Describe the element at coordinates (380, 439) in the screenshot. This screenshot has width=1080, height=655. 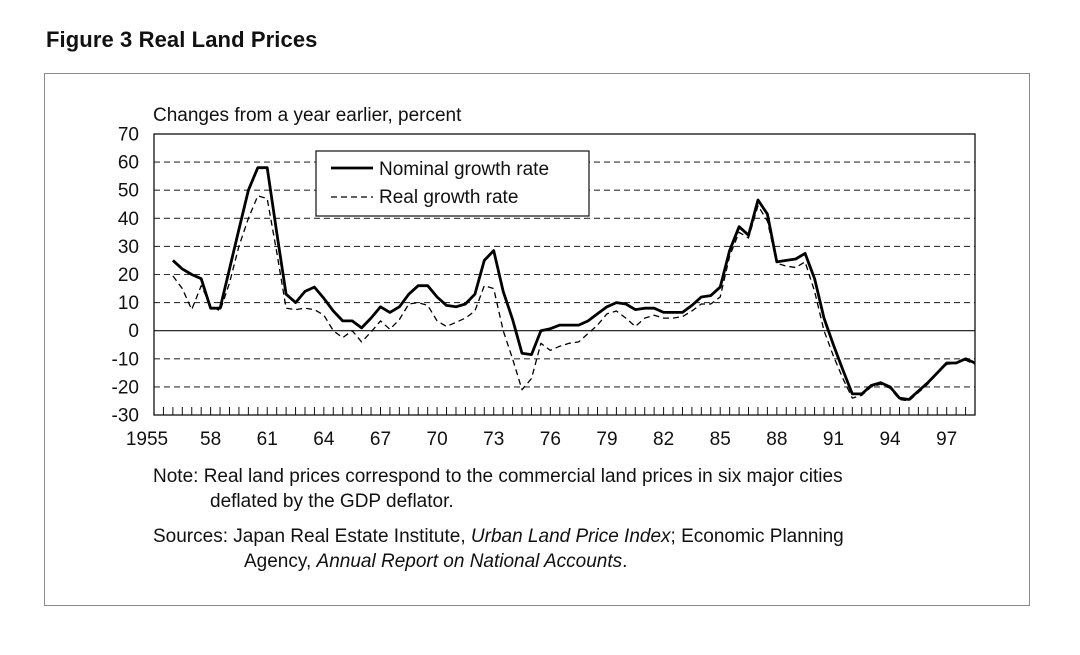
I see `x-tick-label: 67` at that location.